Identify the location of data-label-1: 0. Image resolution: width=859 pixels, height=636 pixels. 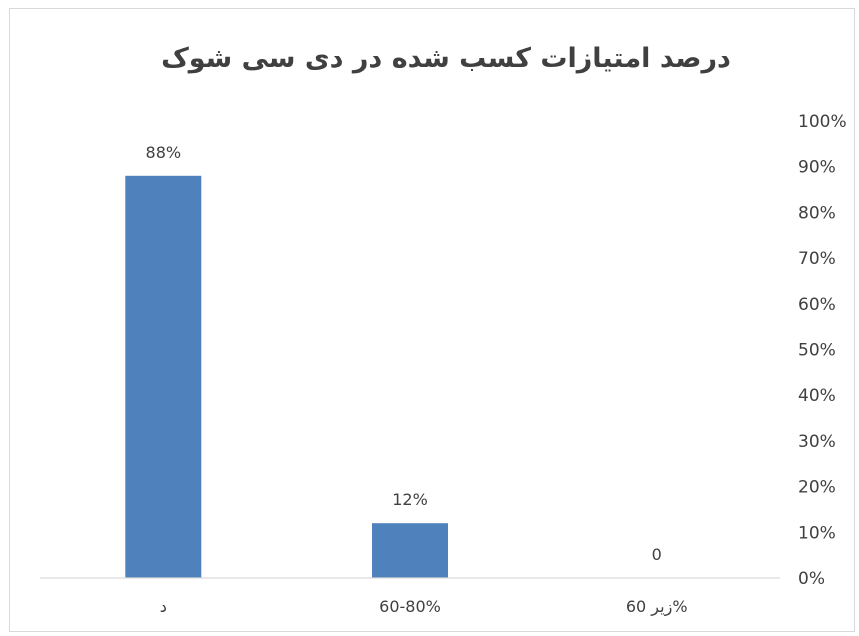
(657, 554).